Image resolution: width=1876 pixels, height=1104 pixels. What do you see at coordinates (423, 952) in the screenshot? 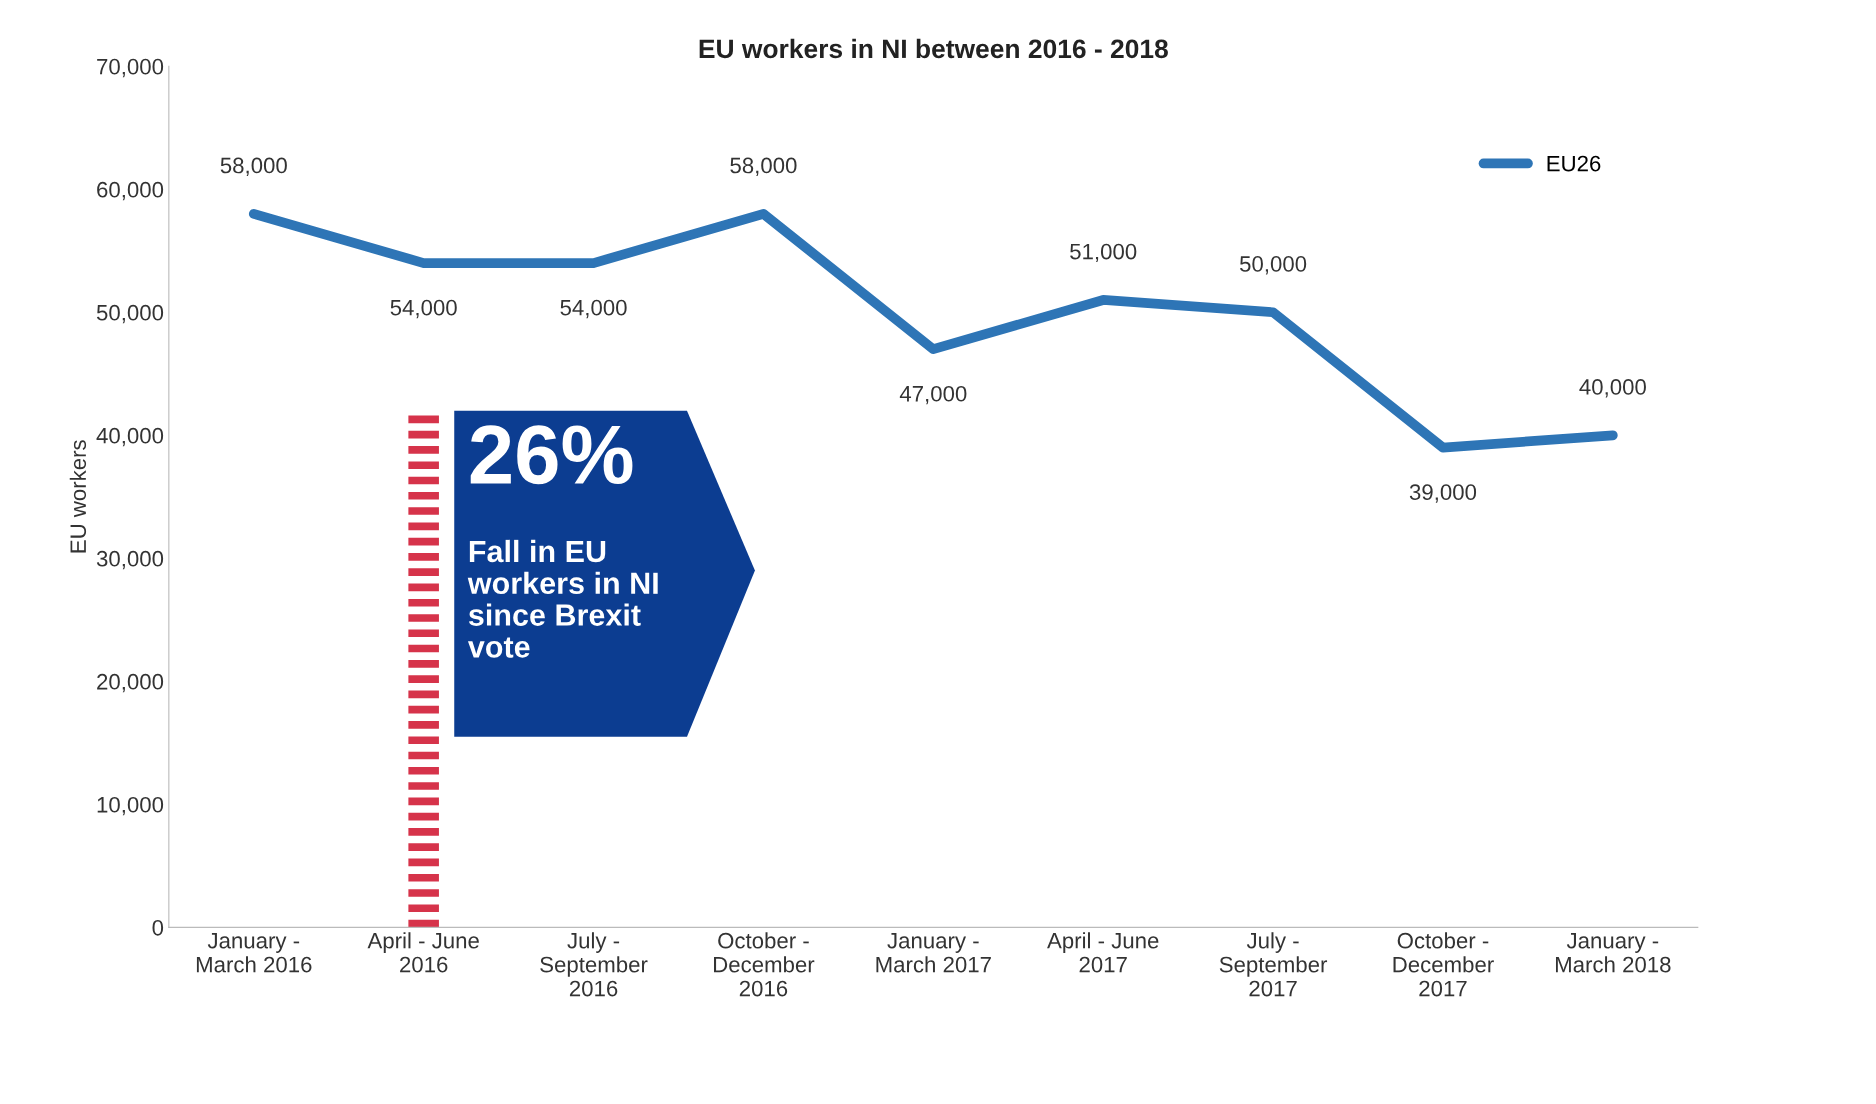
I see `x-tick-label: April - June 2016` at bounding box center [423, 952].